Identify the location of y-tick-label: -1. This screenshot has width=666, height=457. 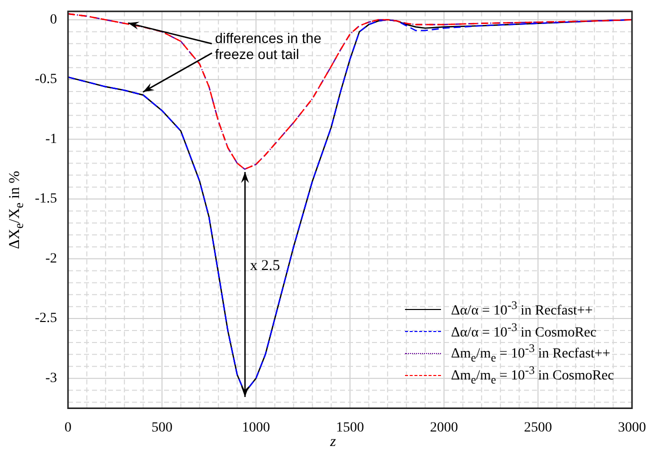
(51, 139).